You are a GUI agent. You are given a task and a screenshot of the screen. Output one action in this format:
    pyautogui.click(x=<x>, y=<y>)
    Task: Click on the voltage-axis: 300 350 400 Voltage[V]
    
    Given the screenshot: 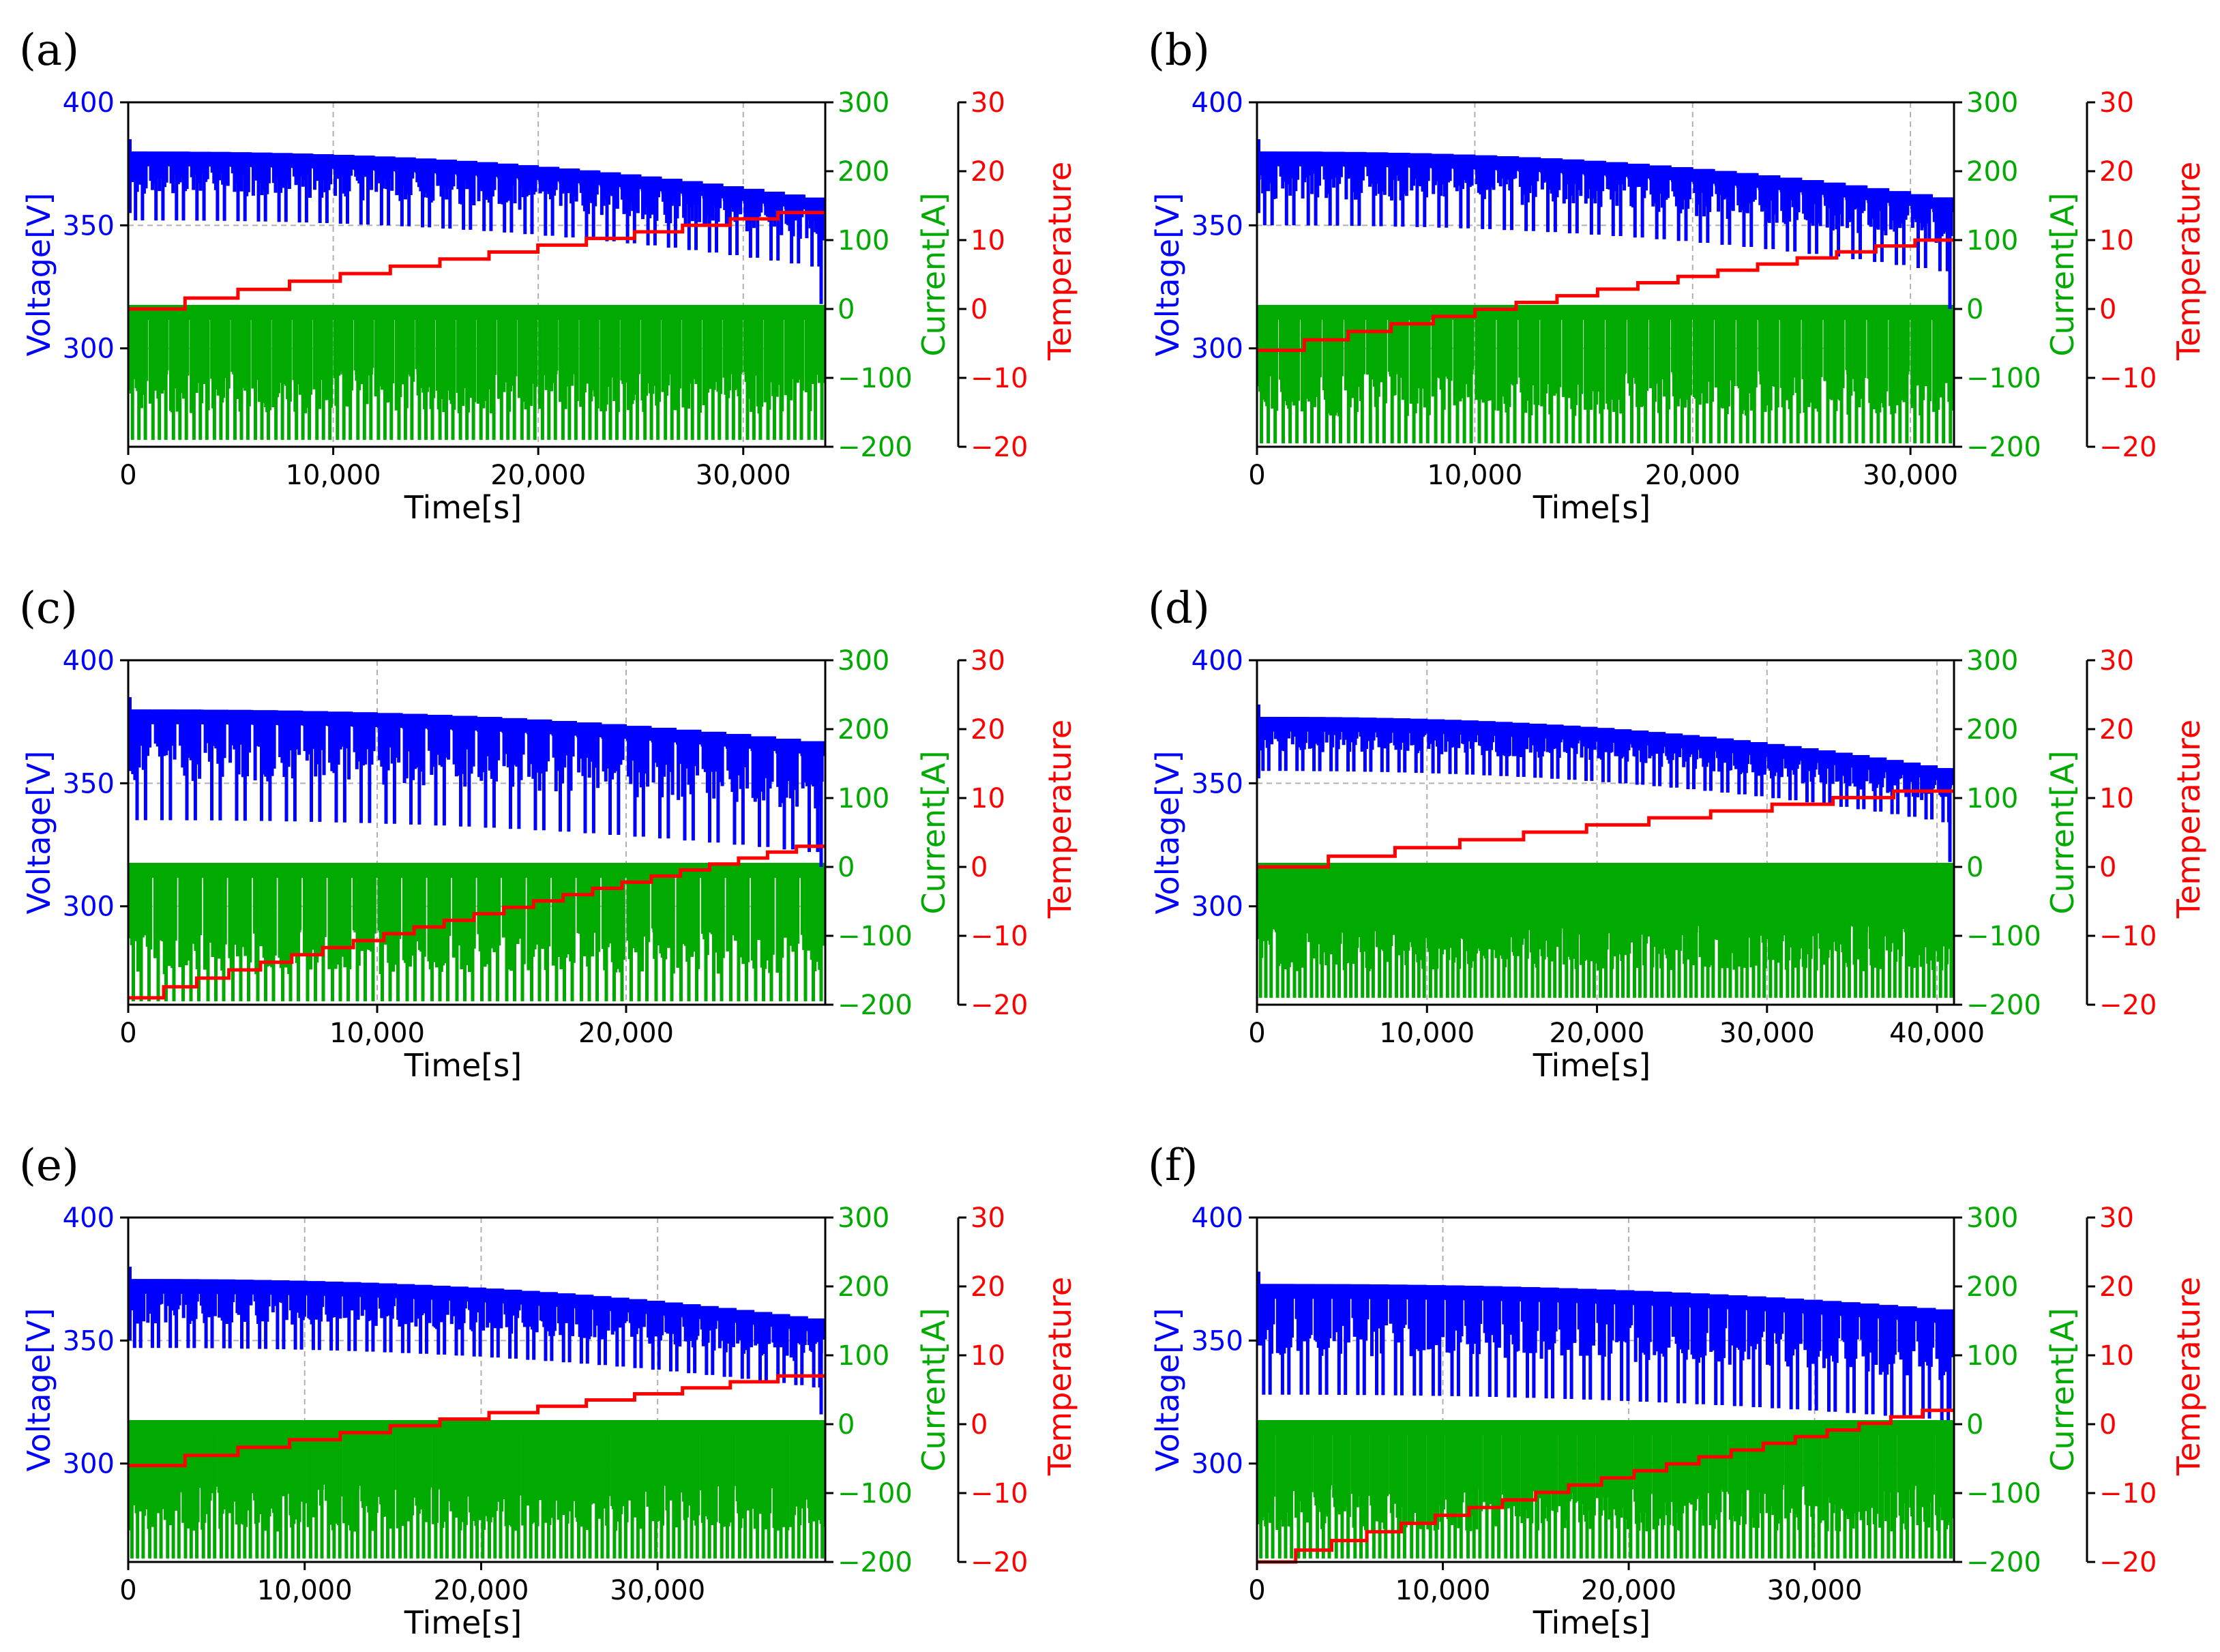 What is the action you would take?
    pyautogui.click(x=74, y=784)
    